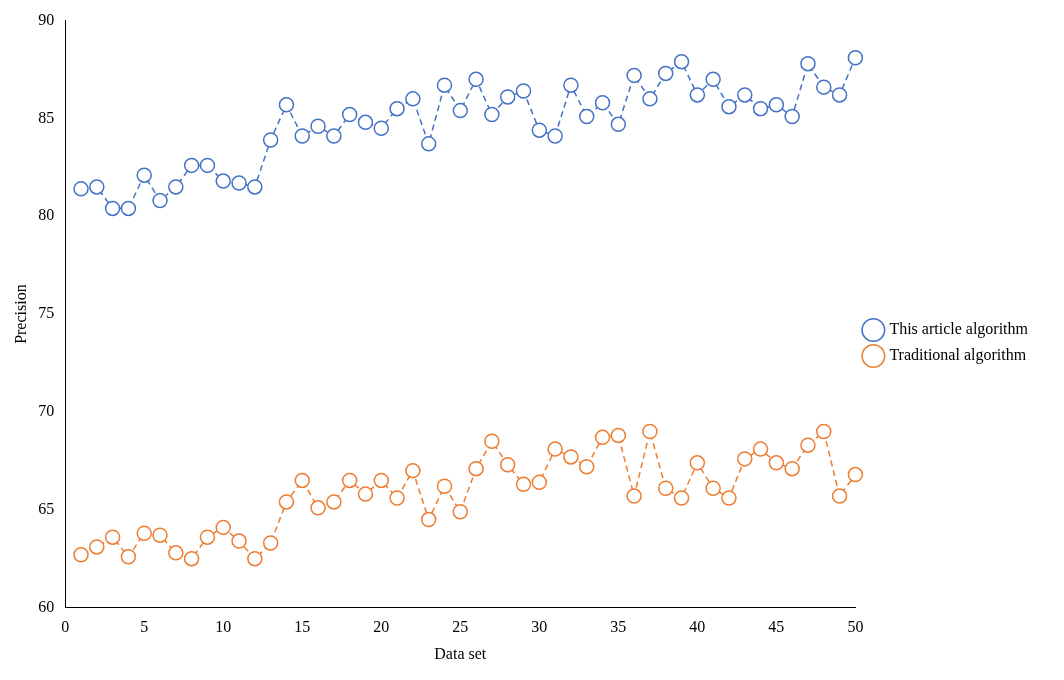  I want to click on legend-label: Traditional algorithm, so click(958, 355).